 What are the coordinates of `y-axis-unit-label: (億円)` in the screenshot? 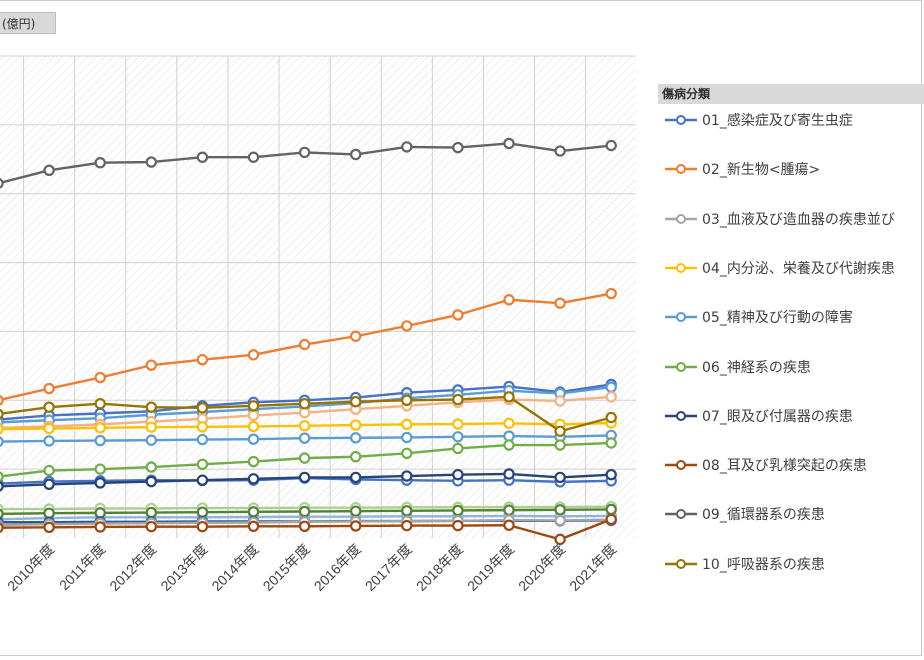 It's located at (28, 23).